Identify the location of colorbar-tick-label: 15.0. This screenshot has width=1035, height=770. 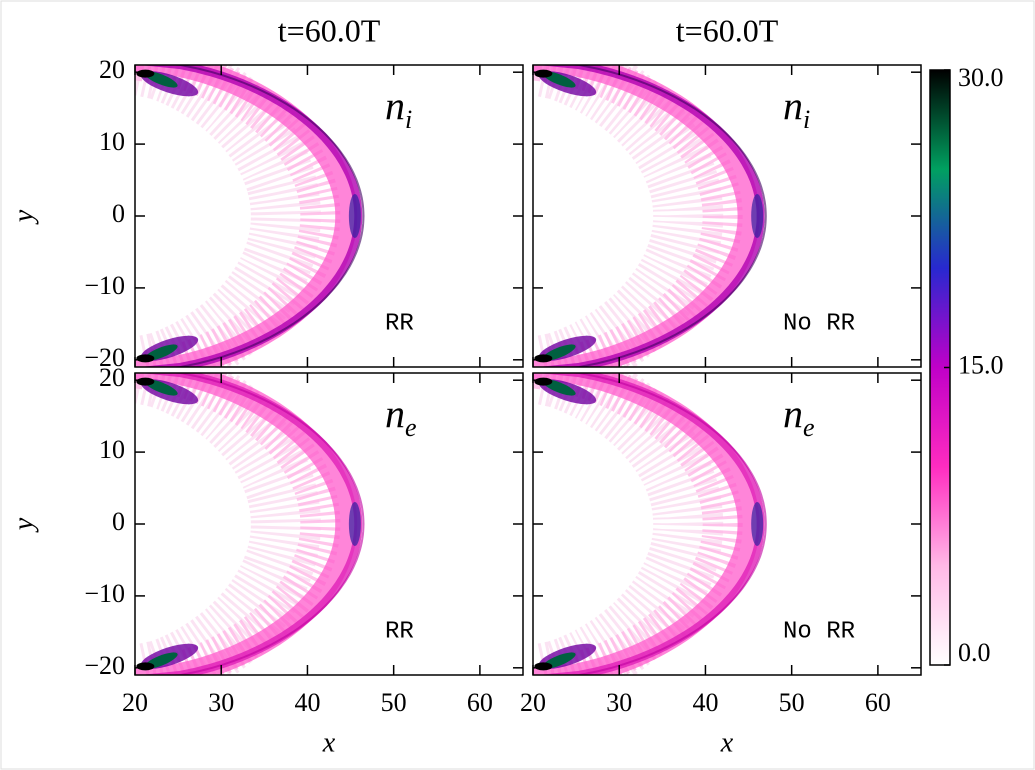
(981, 364).